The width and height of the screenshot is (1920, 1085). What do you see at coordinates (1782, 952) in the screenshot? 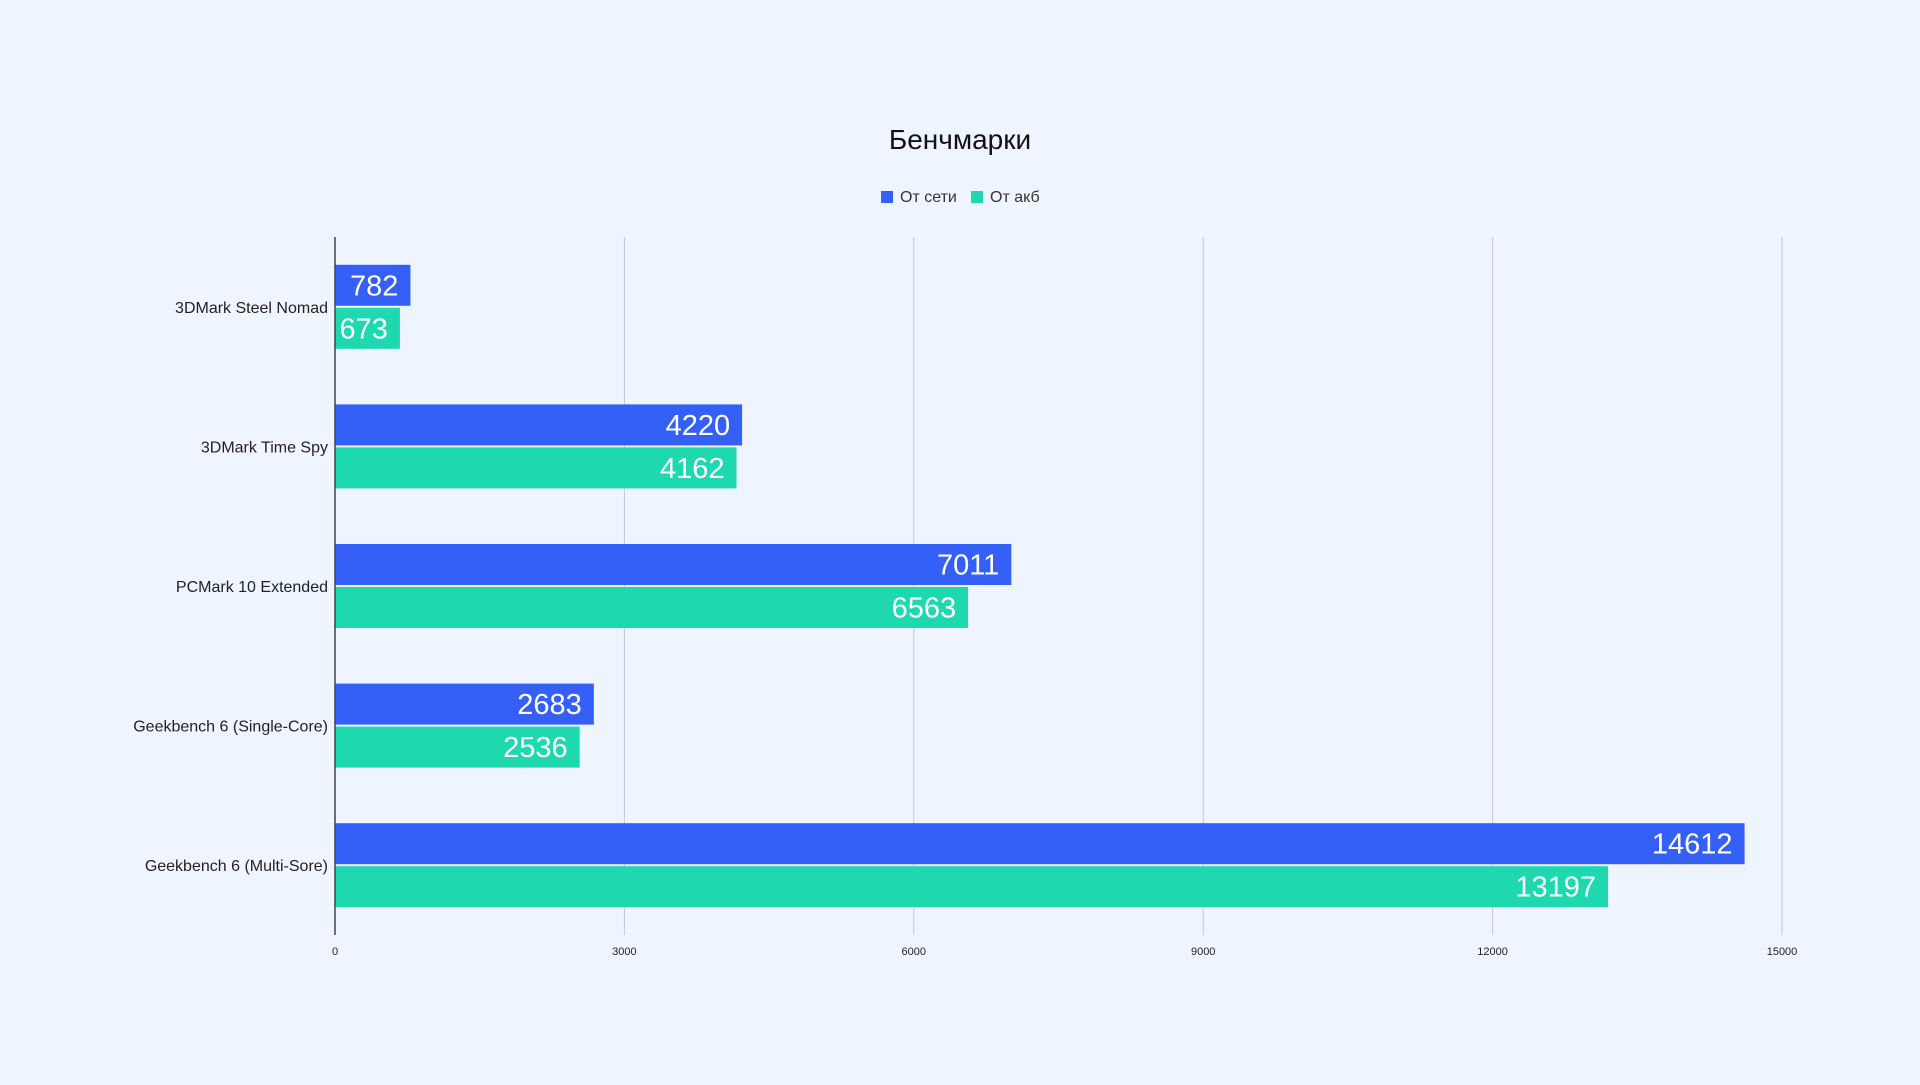
I see `x-tick-label: 15000` at bounding box center [1782, 952].